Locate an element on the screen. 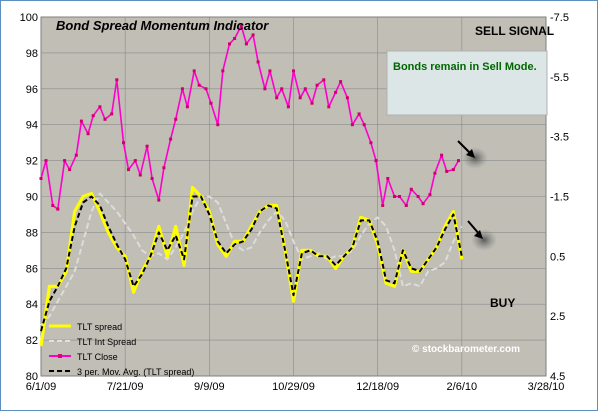  legend-marker-tlt-close is located at coordinates (60, 356).